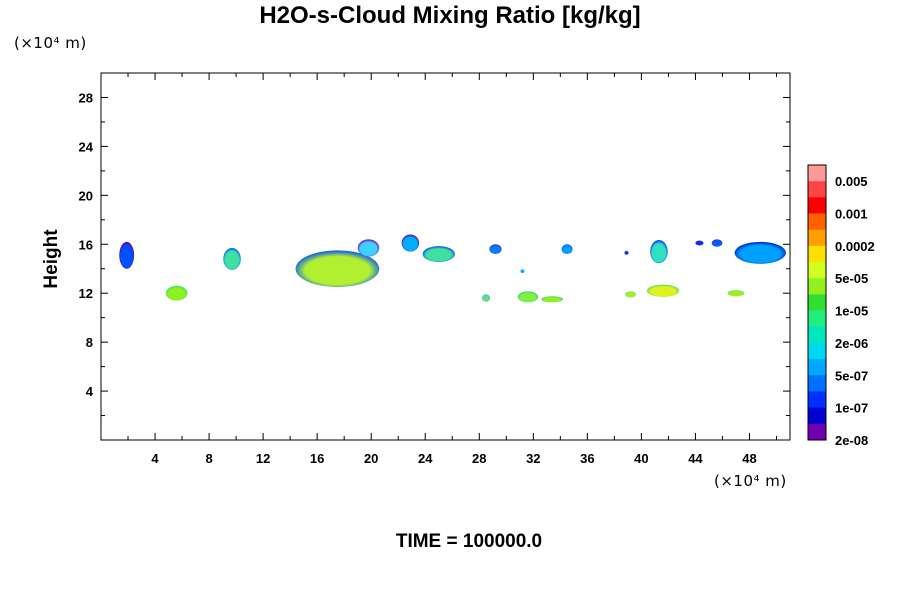 The image size is (900, 600). What do you see at coordinates (533, 458) in the screenshot?
I see `x-tick-label: 32` at bounding box center [533, 458].